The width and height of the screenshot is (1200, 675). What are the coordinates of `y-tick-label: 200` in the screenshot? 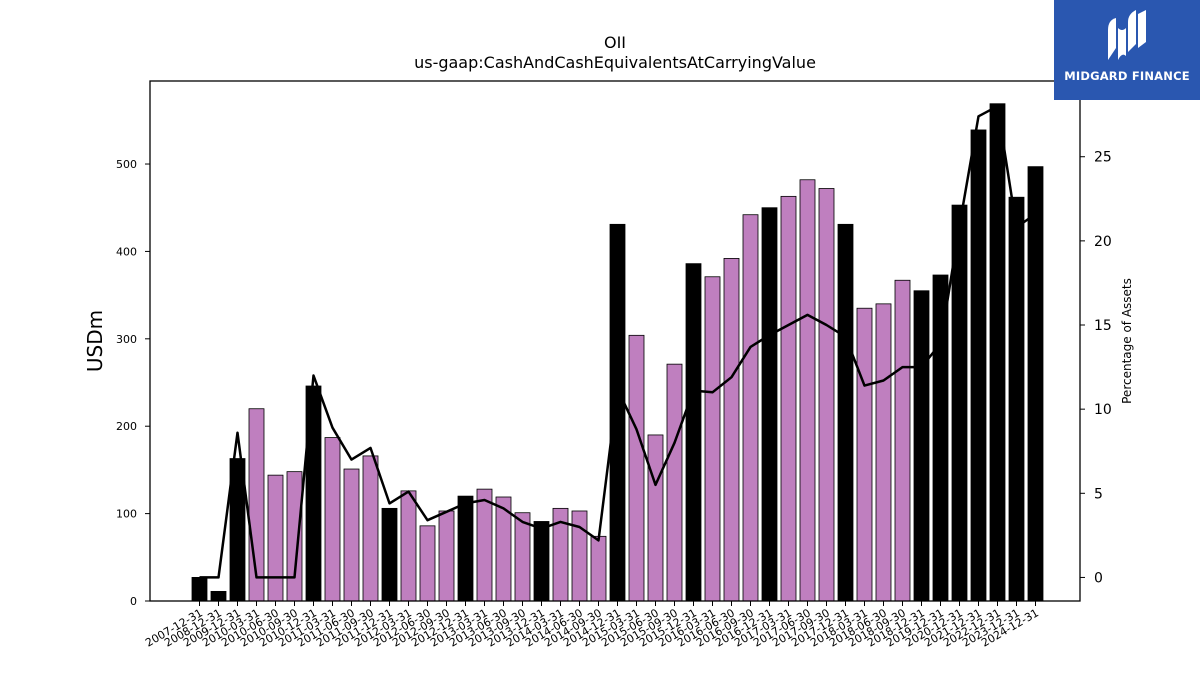 It's located at (126, 426).